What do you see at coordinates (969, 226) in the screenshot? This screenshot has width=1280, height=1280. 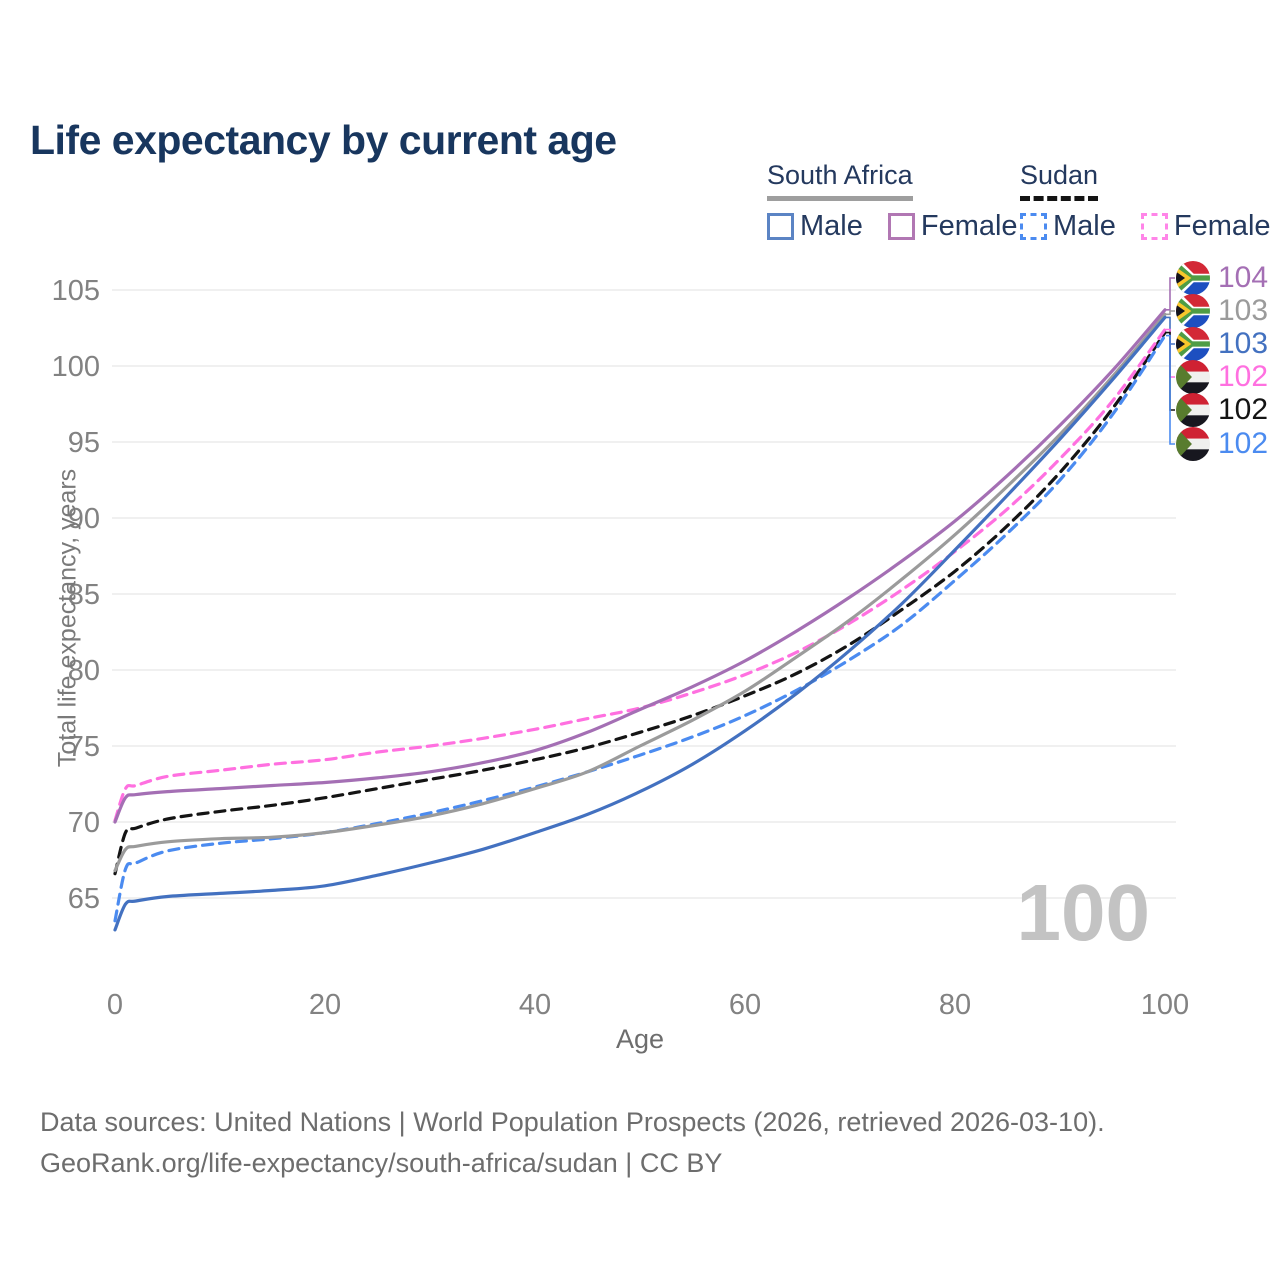 I see `legend-label-south-africa-female: Female` at bounding box center [969, 226].